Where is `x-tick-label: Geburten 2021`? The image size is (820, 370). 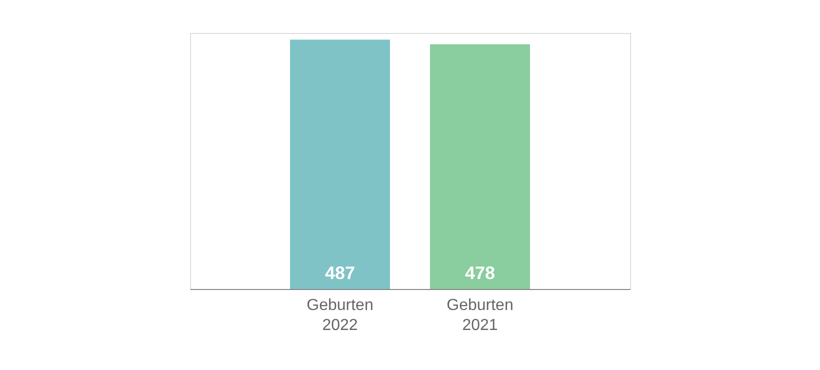
x-tick-label: Geburten 2021 is located at coordinates (480, 315).